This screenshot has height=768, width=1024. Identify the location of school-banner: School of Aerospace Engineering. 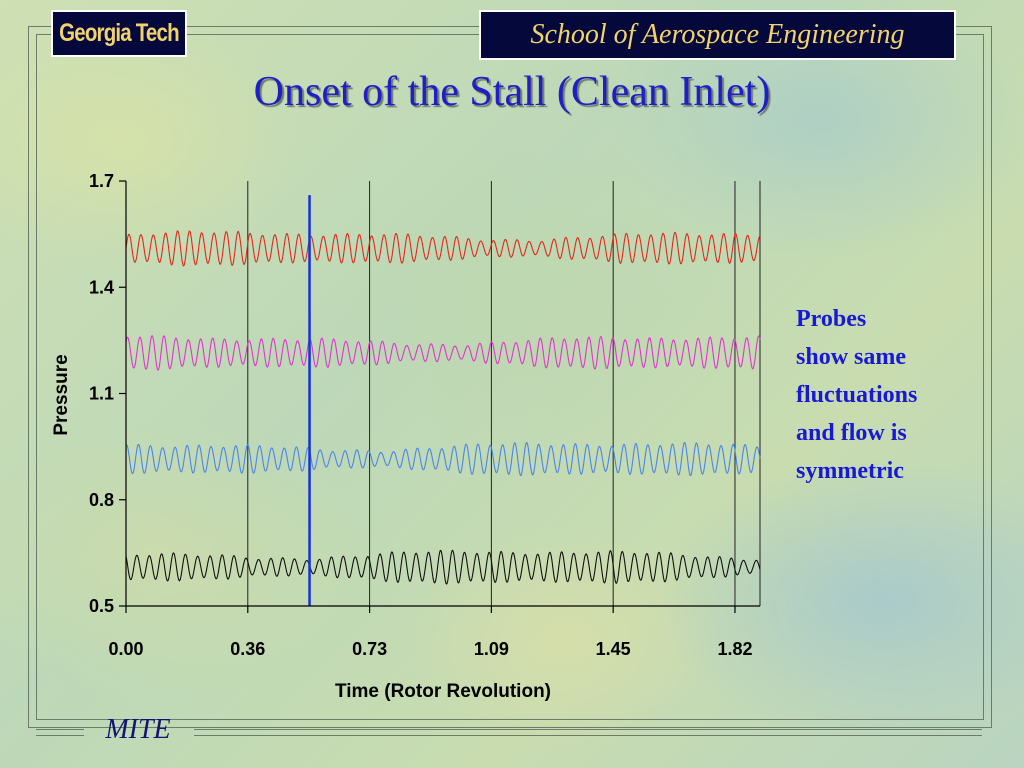
(717, 35).